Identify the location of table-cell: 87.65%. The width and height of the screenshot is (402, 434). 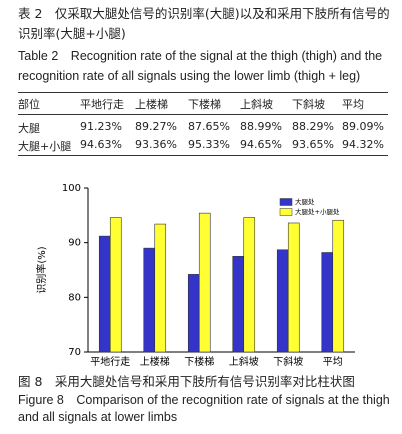
(209, 126).